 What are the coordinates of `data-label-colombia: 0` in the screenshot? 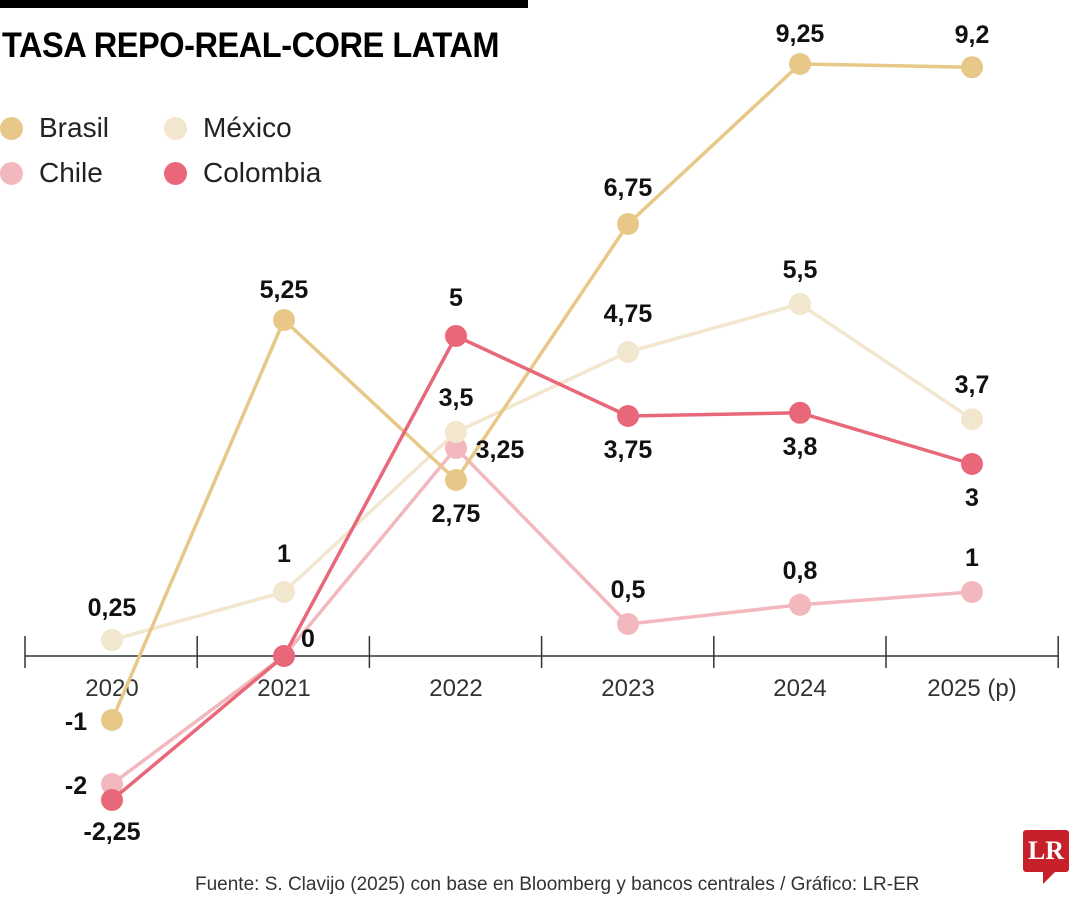 It's located at (308, 639).